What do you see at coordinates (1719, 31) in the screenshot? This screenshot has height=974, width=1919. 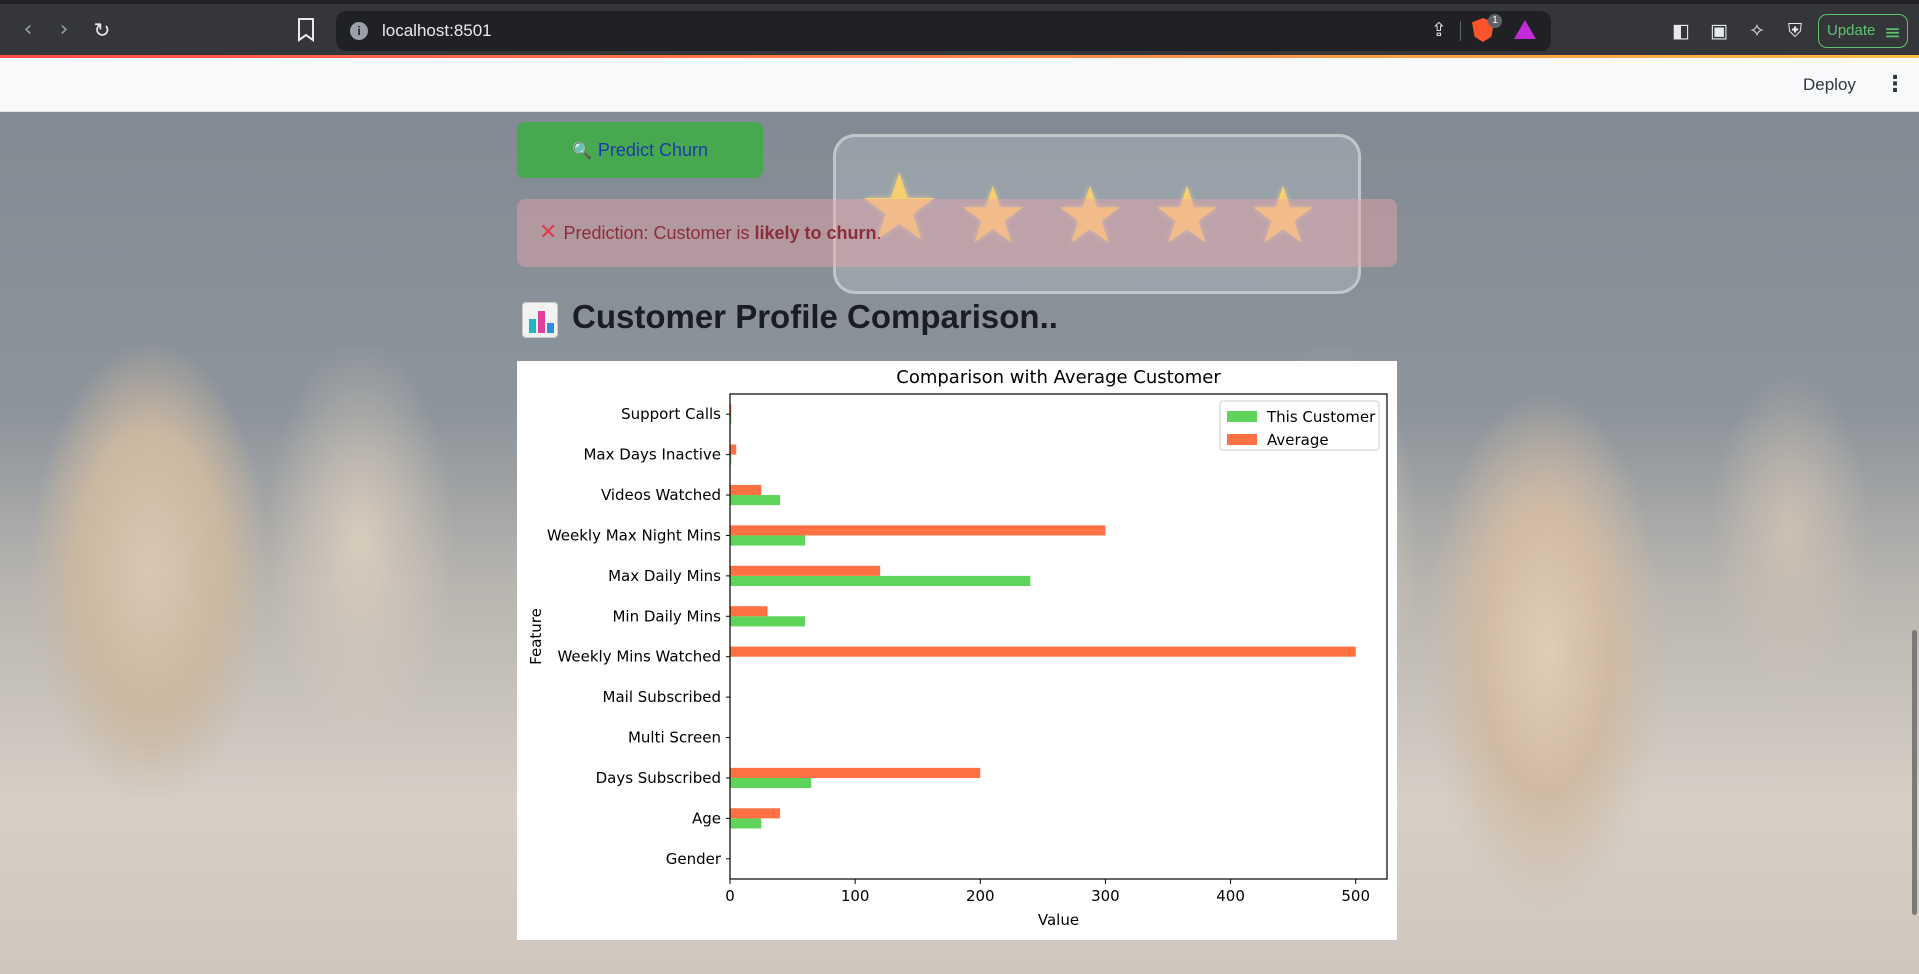 I see `wallet-icon: ▣` at bounding box center [1719, 31].